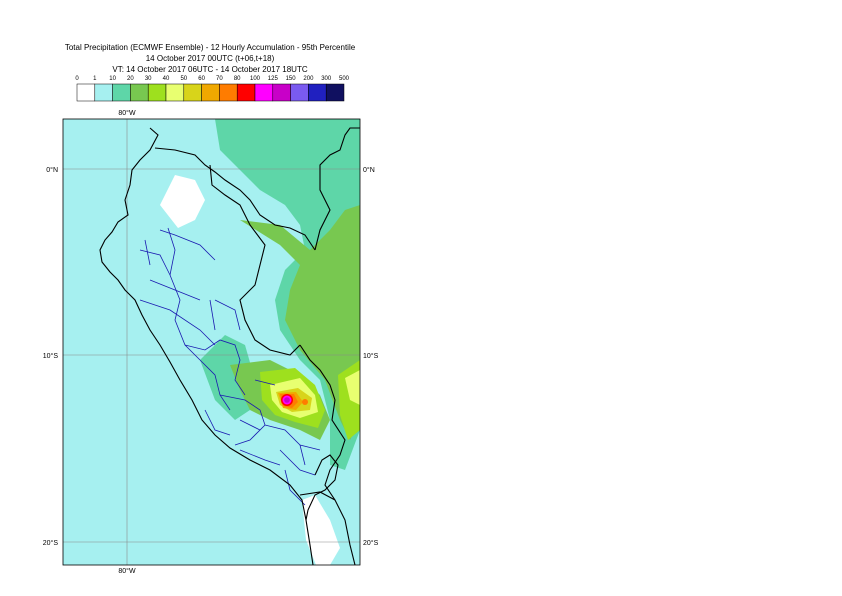  I want to click on legend-threshold-label: 200, so click(308, 79).